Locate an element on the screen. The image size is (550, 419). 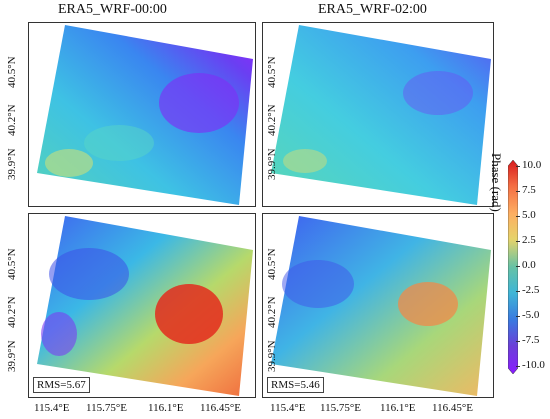
rms-label: RMS=5.46 is located at coordinates (295, 385).